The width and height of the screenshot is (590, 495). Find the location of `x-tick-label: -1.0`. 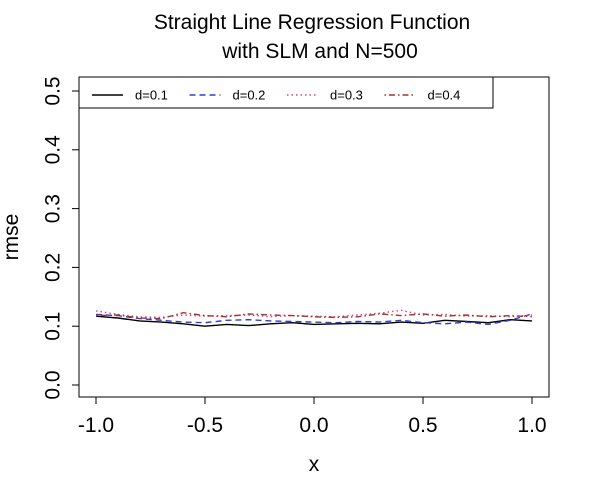

x-tick-label: -1.0 is located at coordinates (96, 425).